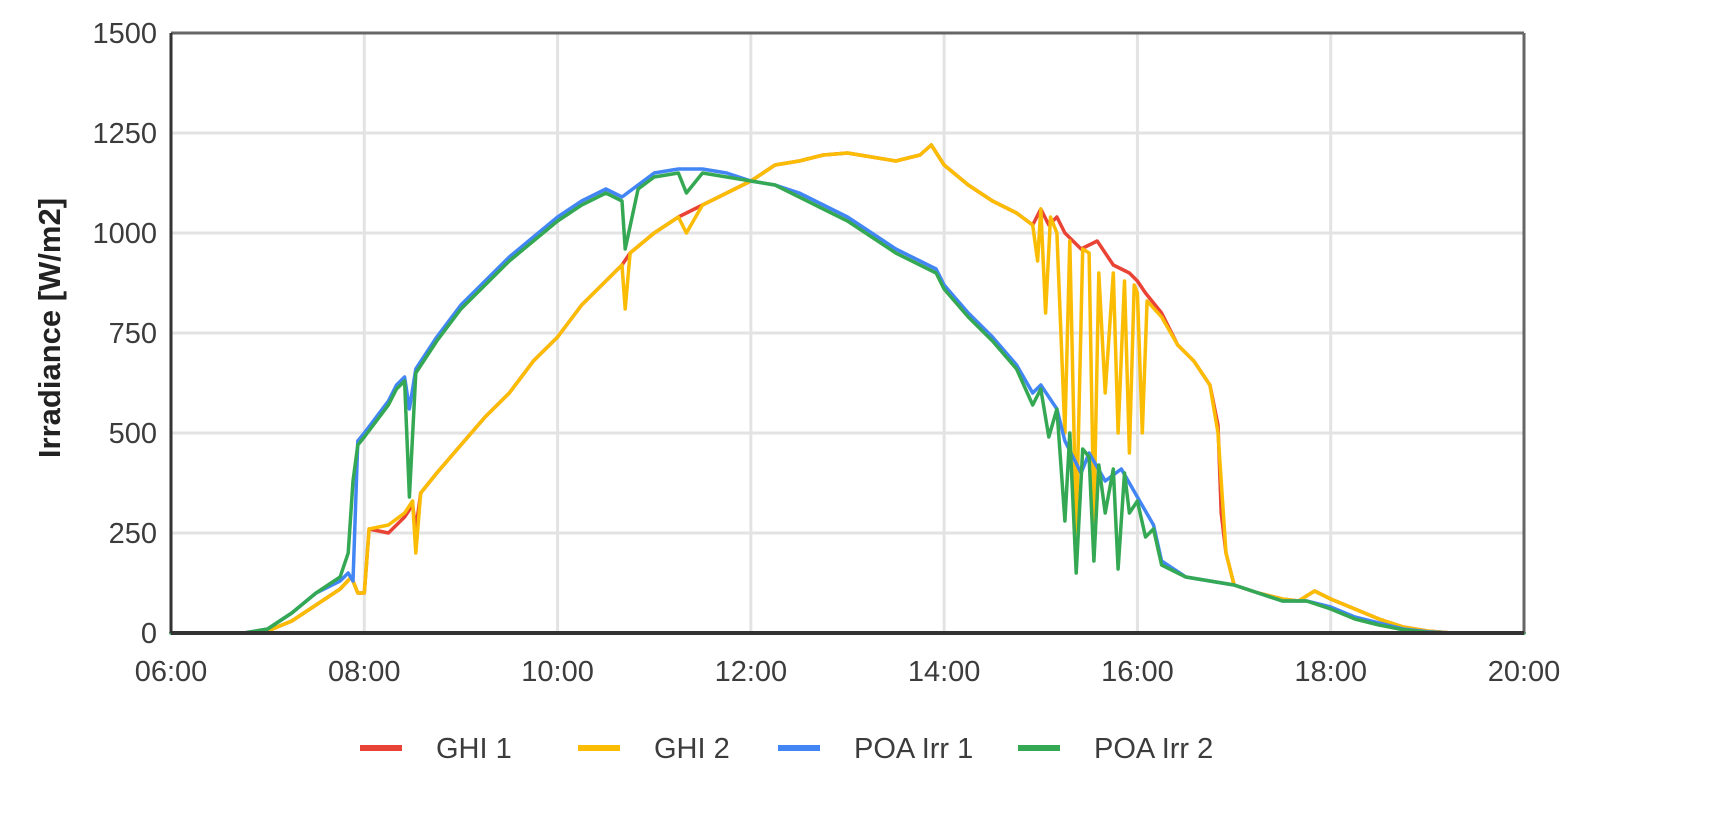 The width and height of the screenshot is (1711, 836). Describe the element at coordinates (49, 328) in the screenshot. I see `y-axis-label: Irradiance [W/m2]` at that location.